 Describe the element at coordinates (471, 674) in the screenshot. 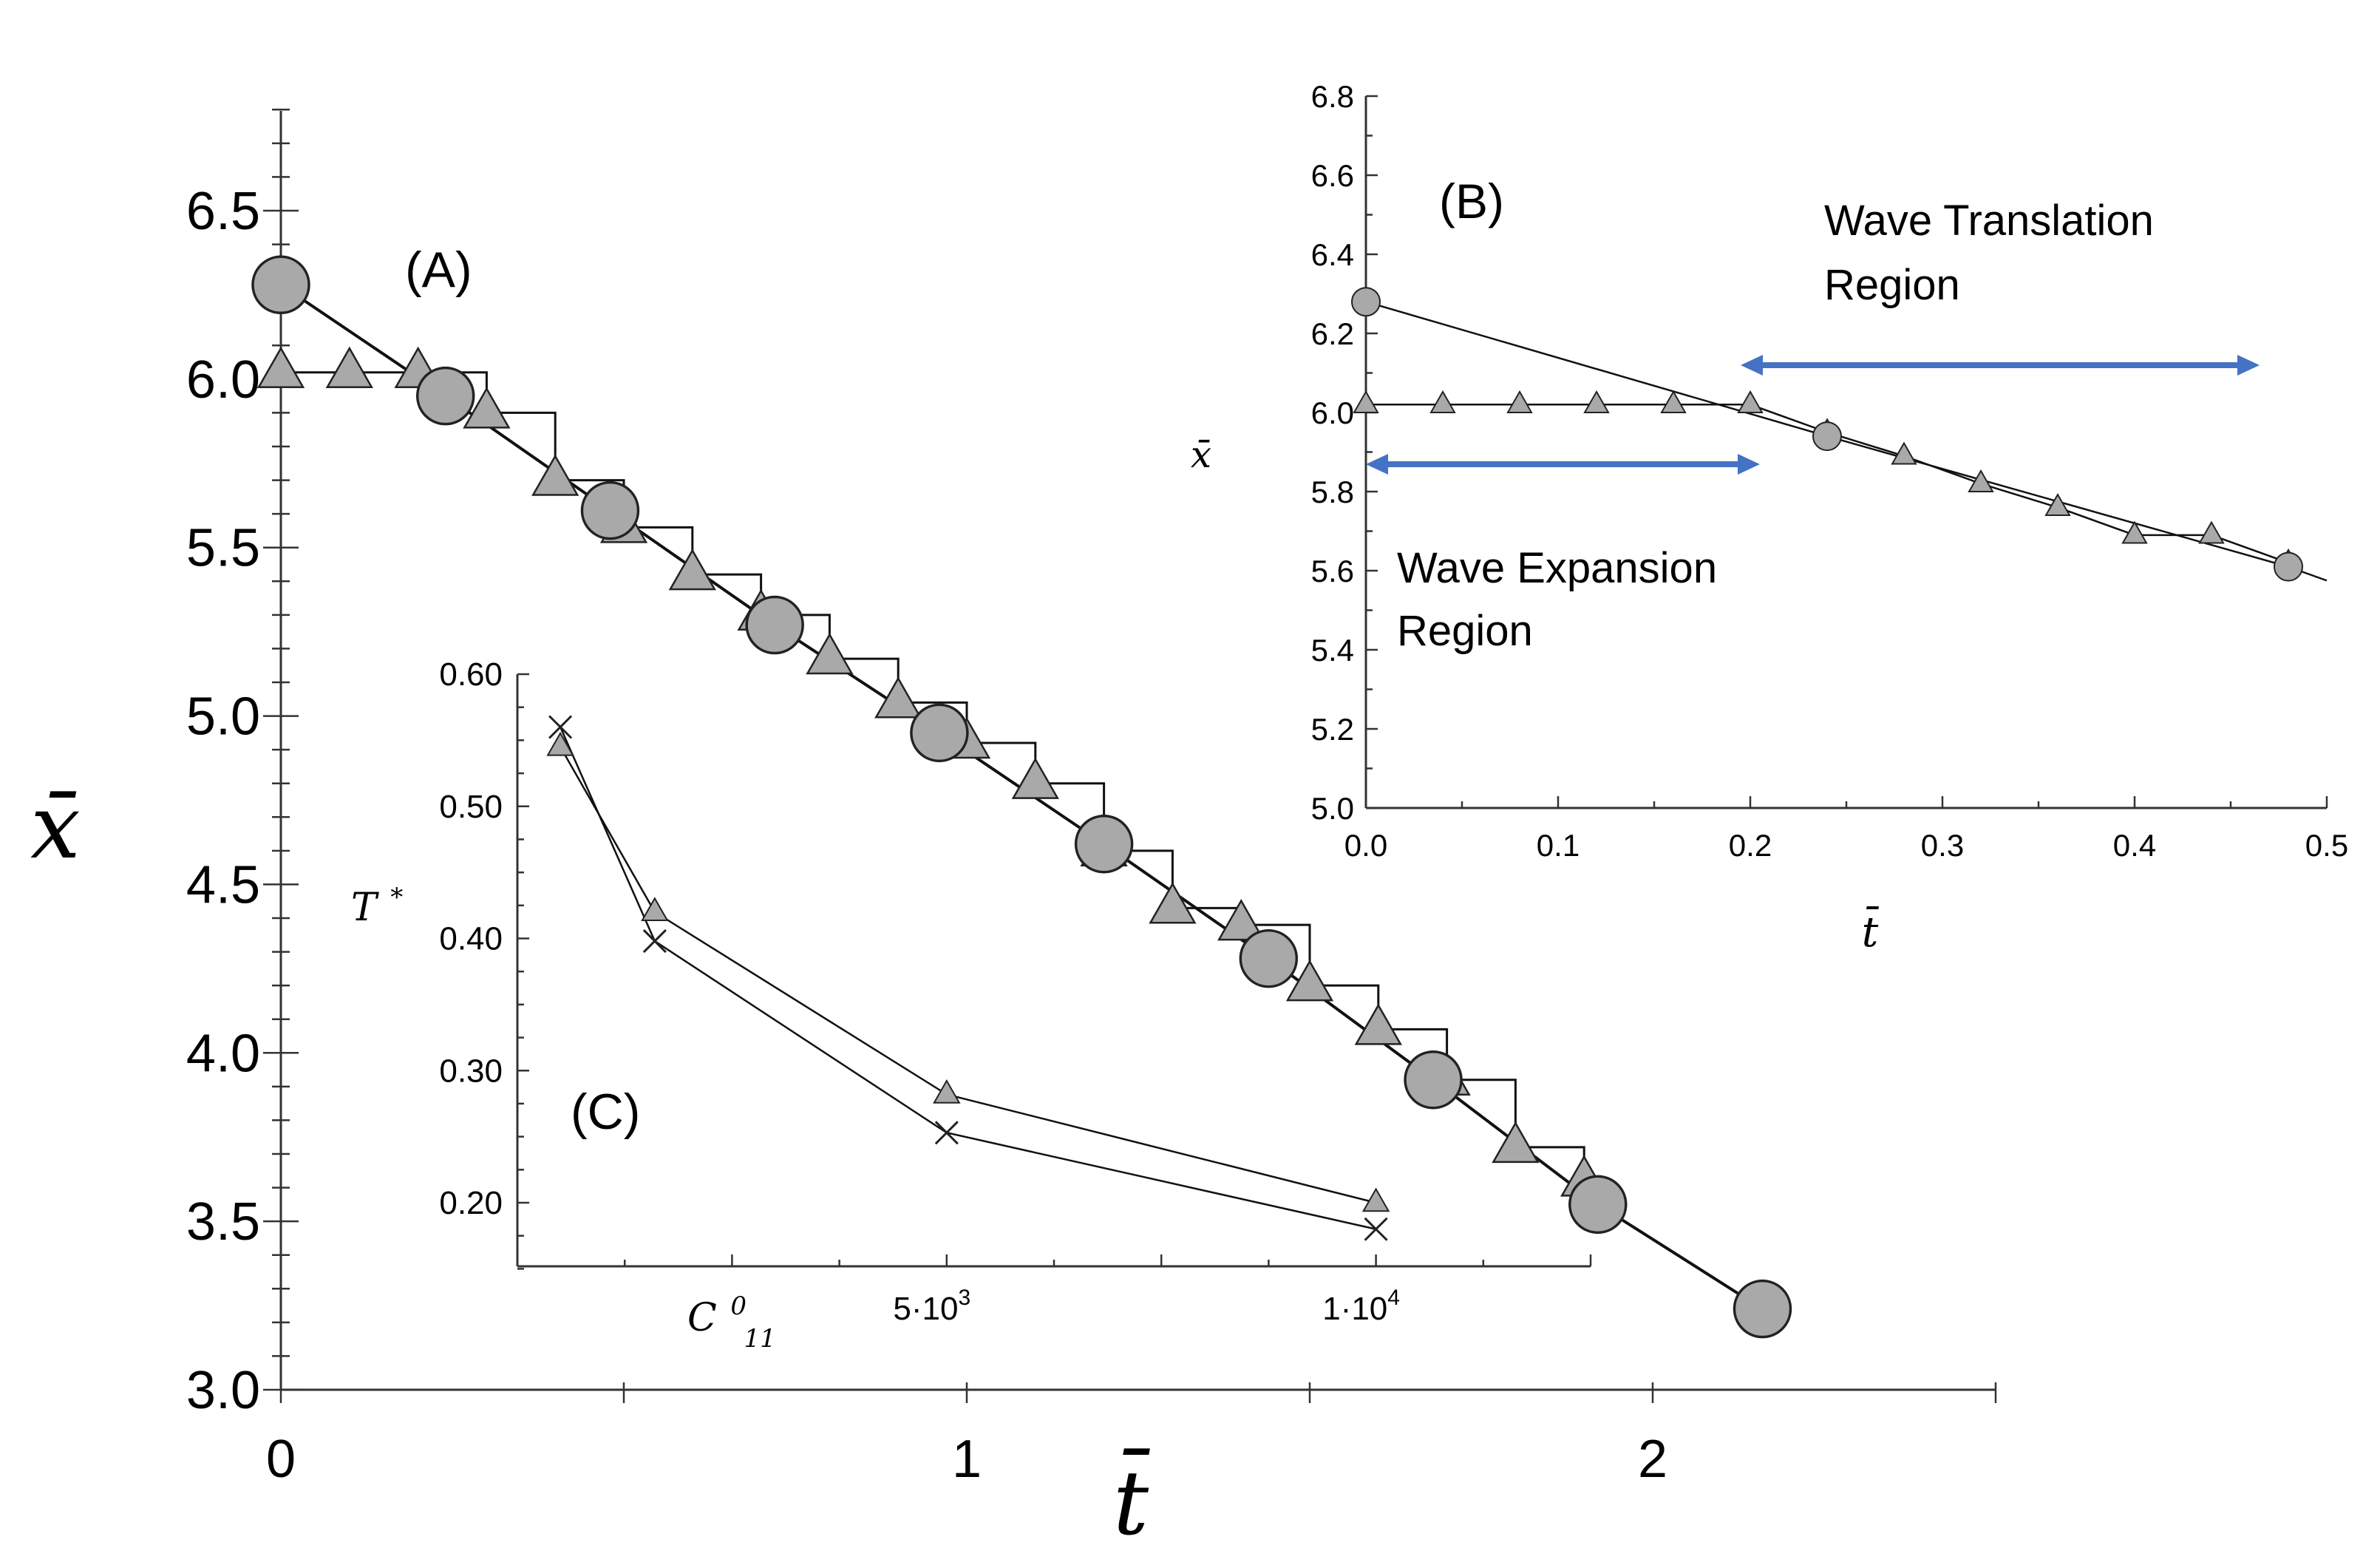

I see `panel-c-y-tick-label: 0.60` at that location.